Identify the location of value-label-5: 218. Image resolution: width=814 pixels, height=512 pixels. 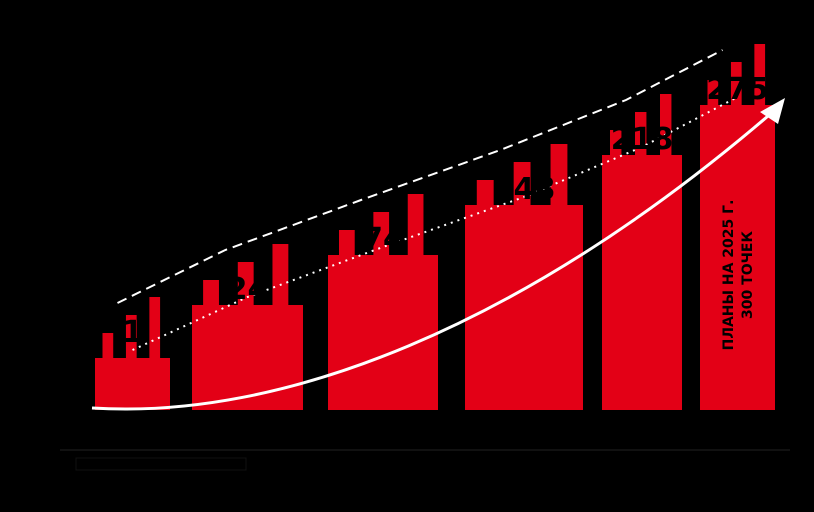
(642, 139).